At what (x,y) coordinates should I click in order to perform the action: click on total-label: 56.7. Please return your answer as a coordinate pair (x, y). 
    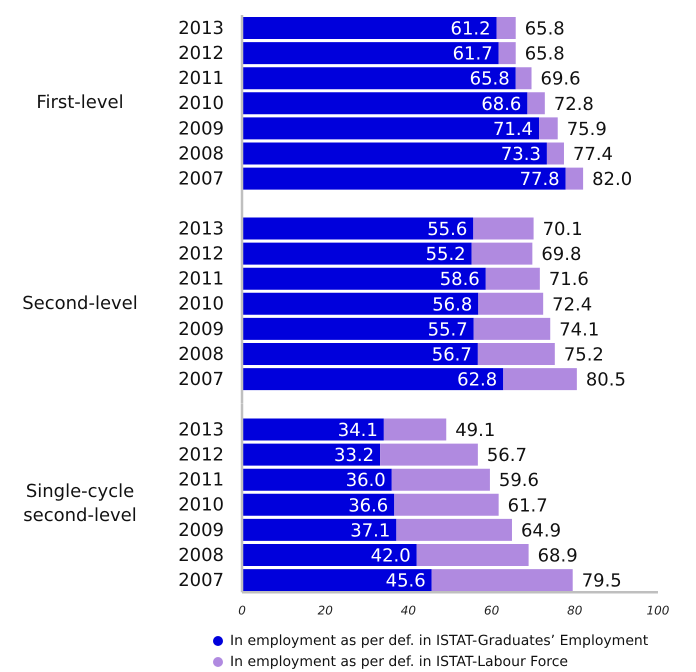
    Looking at the image, I should click on (506, 455).